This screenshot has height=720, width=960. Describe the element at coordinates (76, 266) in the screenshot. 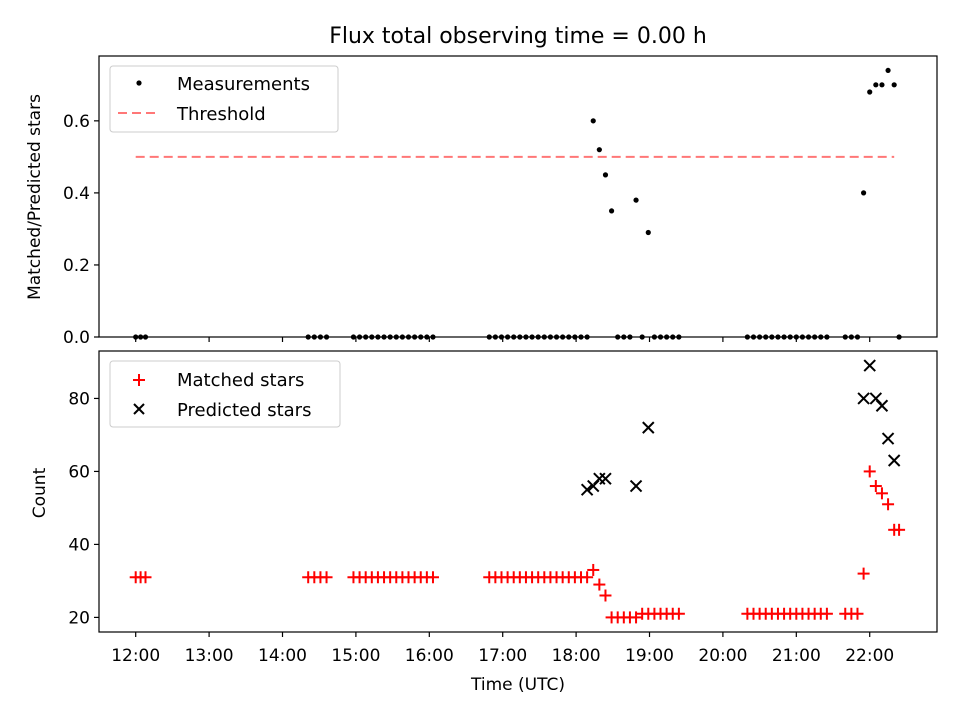

I see `y-tick-label: 0.2` at that location.